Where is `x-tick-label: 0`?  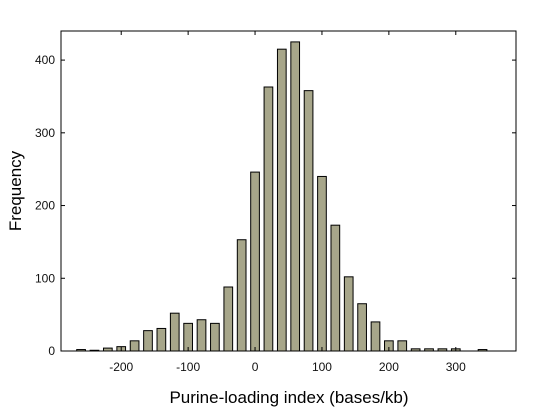 x-tick-label: 0 is located at coordinates (255, 367).